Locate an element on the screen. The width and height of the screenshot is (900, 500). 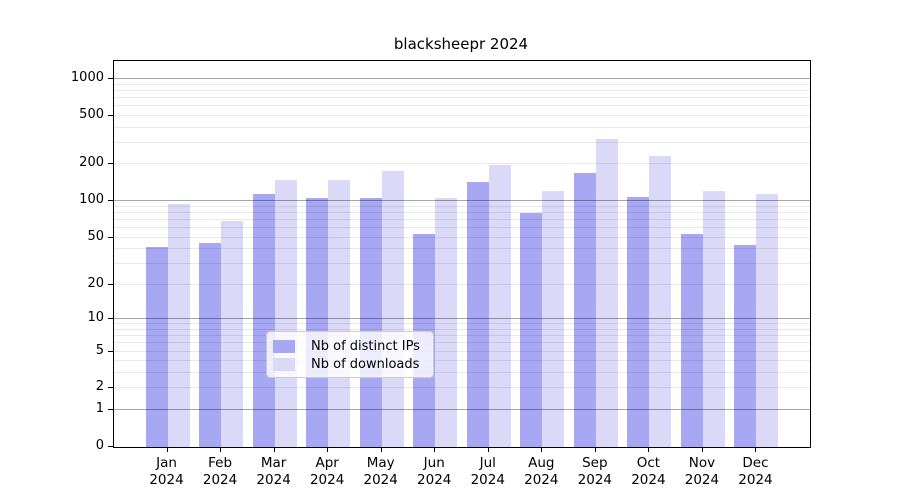
bar-apr-downloads is located at coordinates (339, 313).